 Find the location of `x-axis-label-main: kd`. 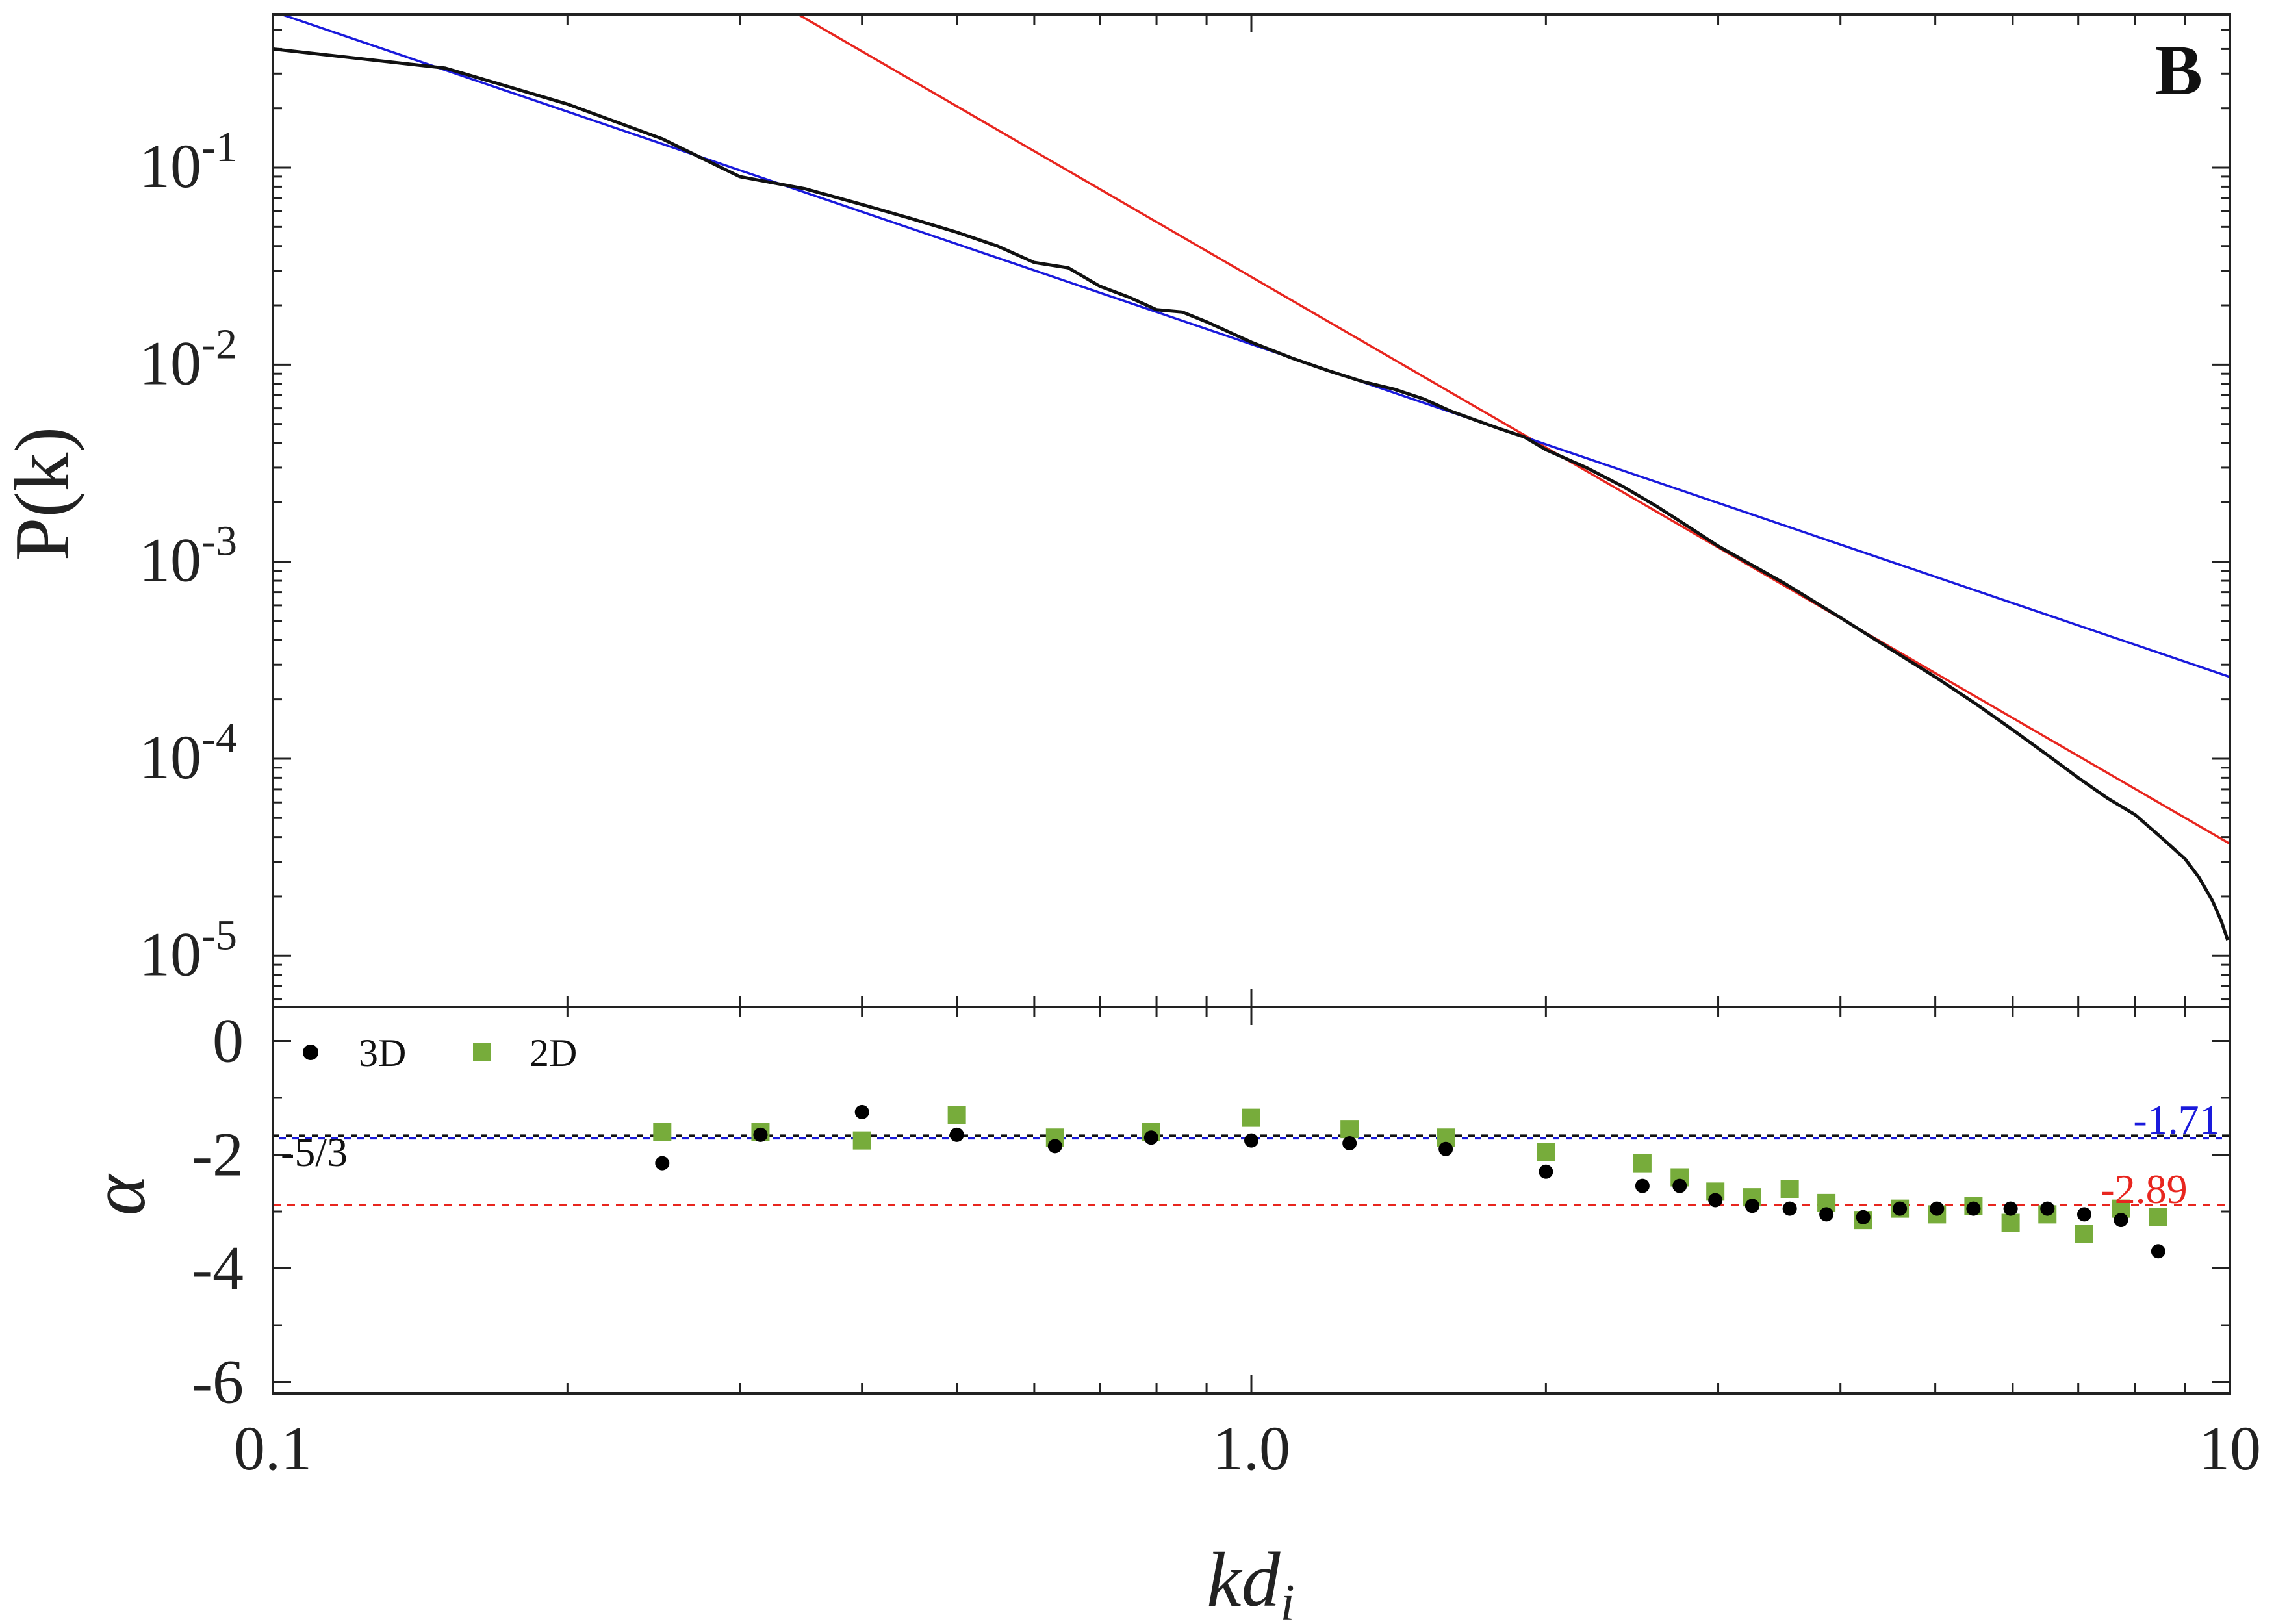

x-axis-label-main: kd is located at coordinates (1244, 1579).